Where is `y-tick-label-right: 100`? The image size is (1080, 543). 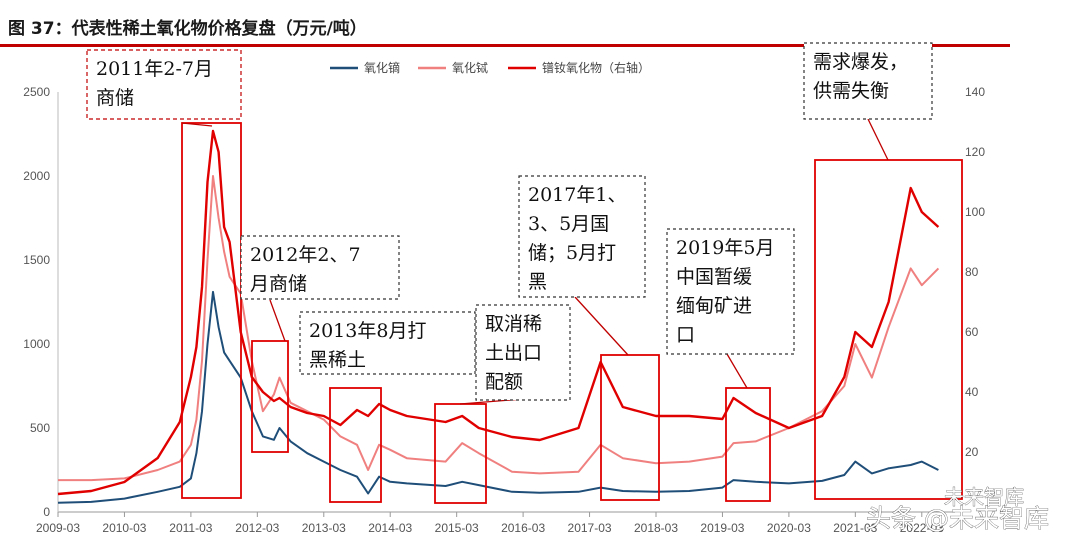
y-tick-label-right: 100 is located at coordinates (975, 212).